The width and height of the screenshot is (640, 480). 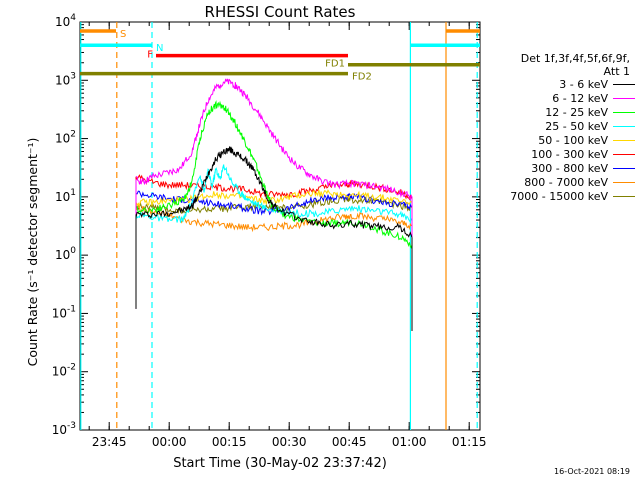 What do you see at coordinates (469, 442) in the screenshot?
I see `x-tick-label: 01:15` at bounding box center [469, 442].